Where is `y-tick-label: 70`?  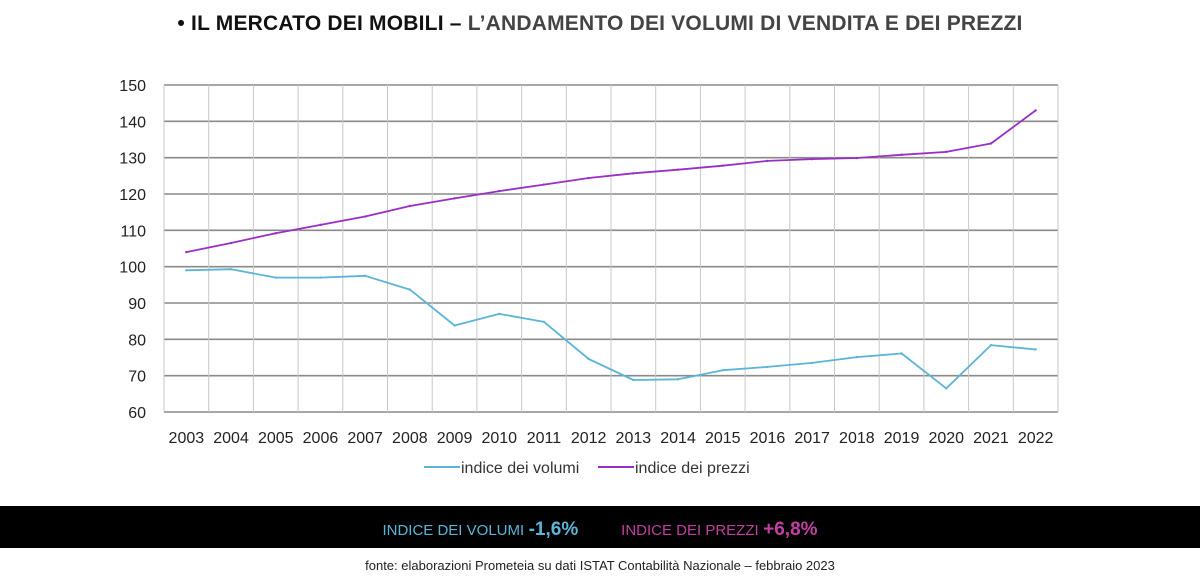
y-tick-label: 70 is located at coordinates (137, 377).